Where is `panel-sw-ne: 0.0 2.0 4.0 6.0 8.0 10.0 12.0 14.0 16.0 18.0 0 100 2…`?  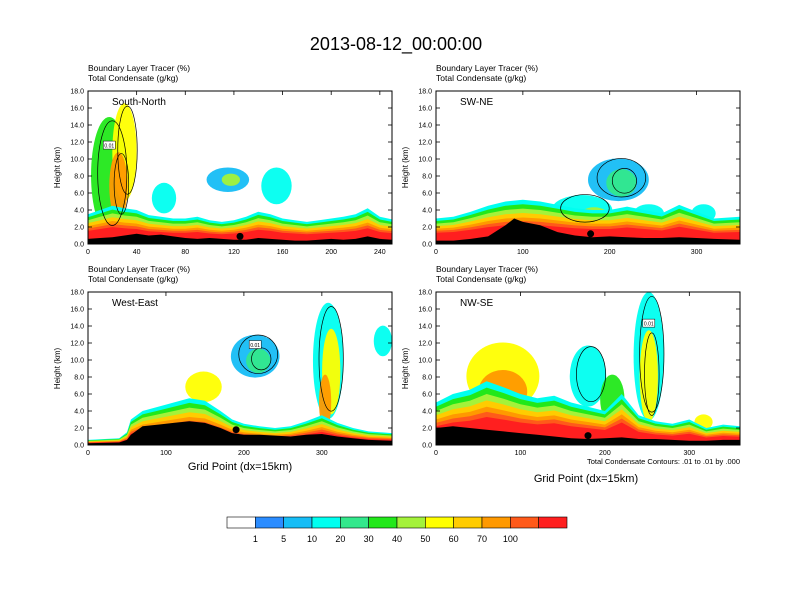
panel-sw-ne: 0.0 2.0 4.0 6.0 8.0 10.0 12.0 14.0 16.0 18.0 0 100 2… is located at coordinates (571, 159).